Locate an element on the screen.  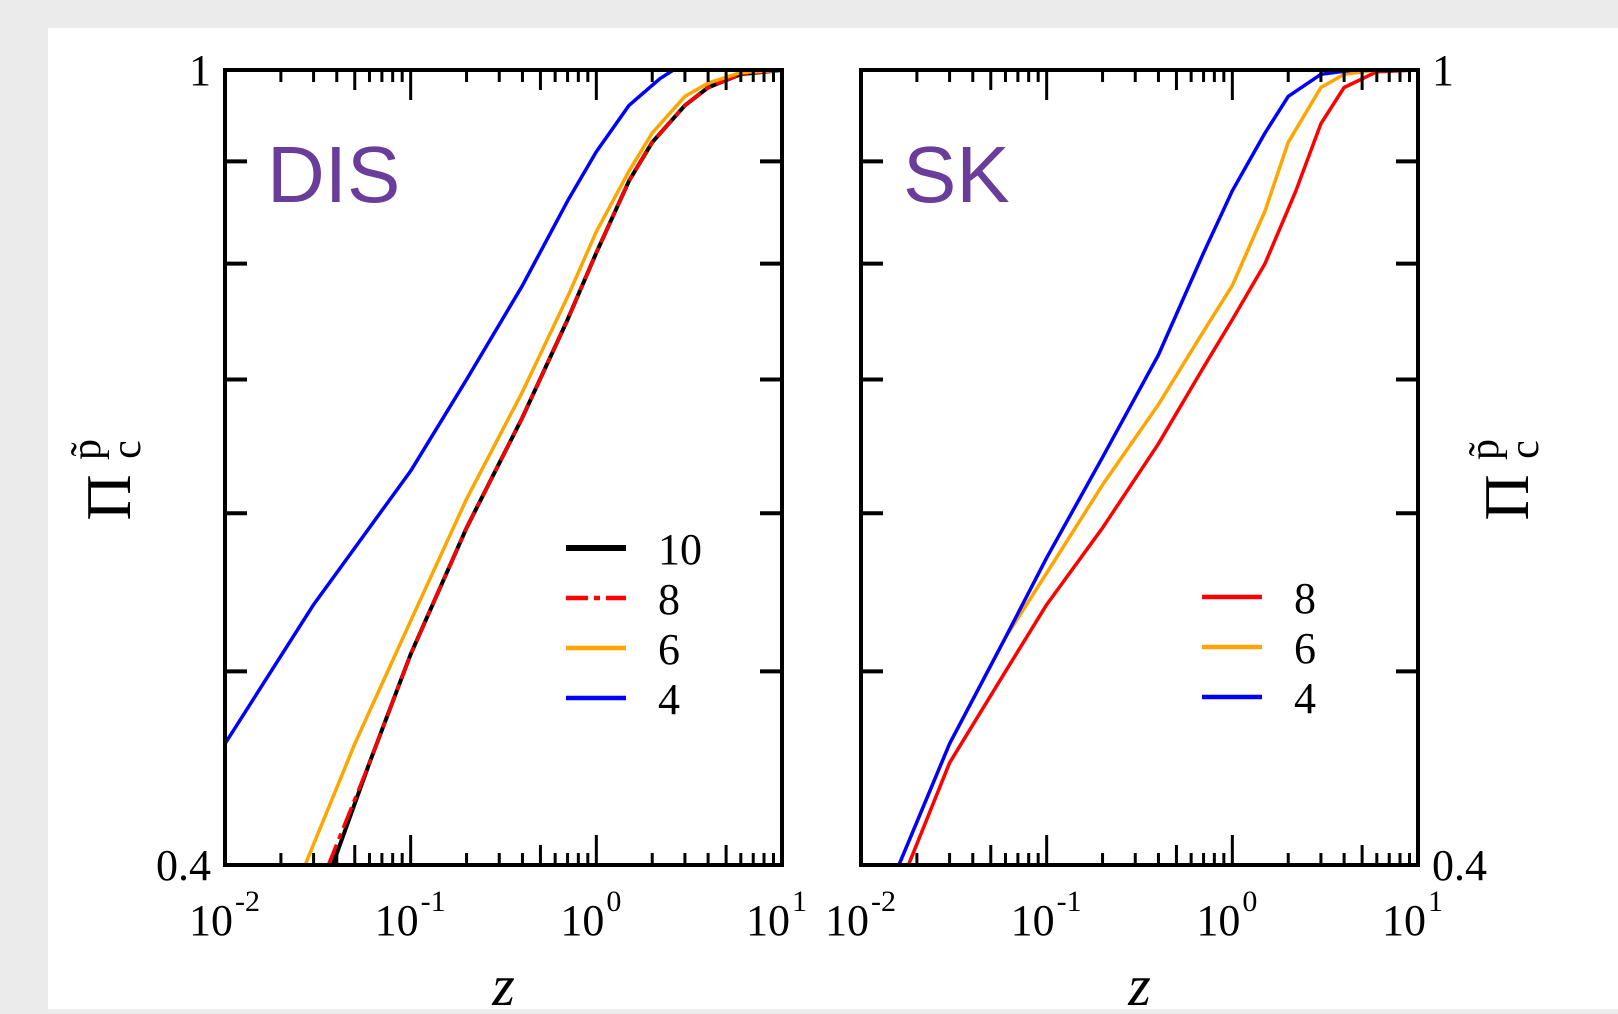
panel-label: SK is located at coordinates (956, 174).